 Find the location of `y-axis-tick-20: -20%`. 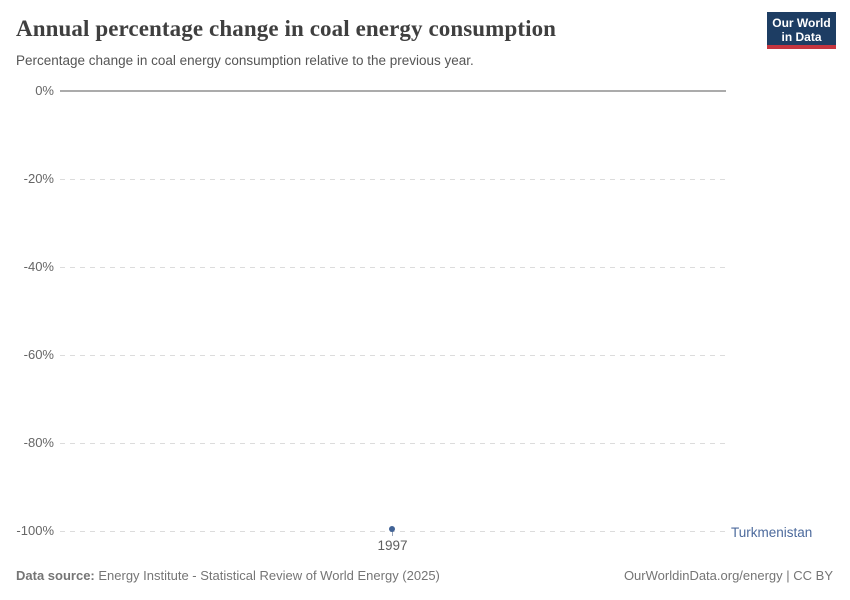

y-axis-tick-20: -20% is located at coordinates (38, 178).